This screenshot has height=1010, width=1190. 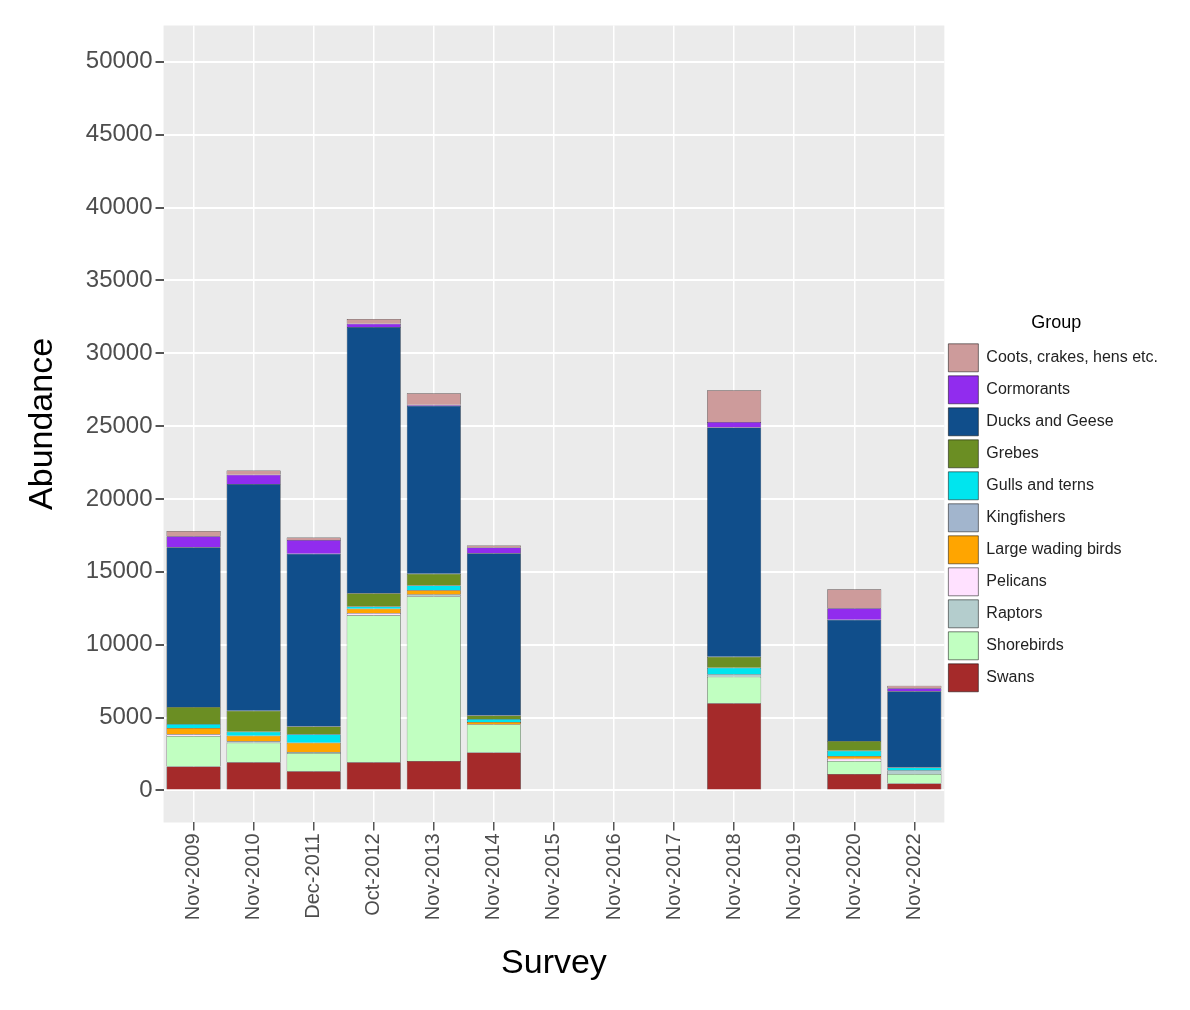 What do you see at coordinates (119, 424) in the screenshot?
I see `y-tick-label: 25000` at bounding box center [119, 424].